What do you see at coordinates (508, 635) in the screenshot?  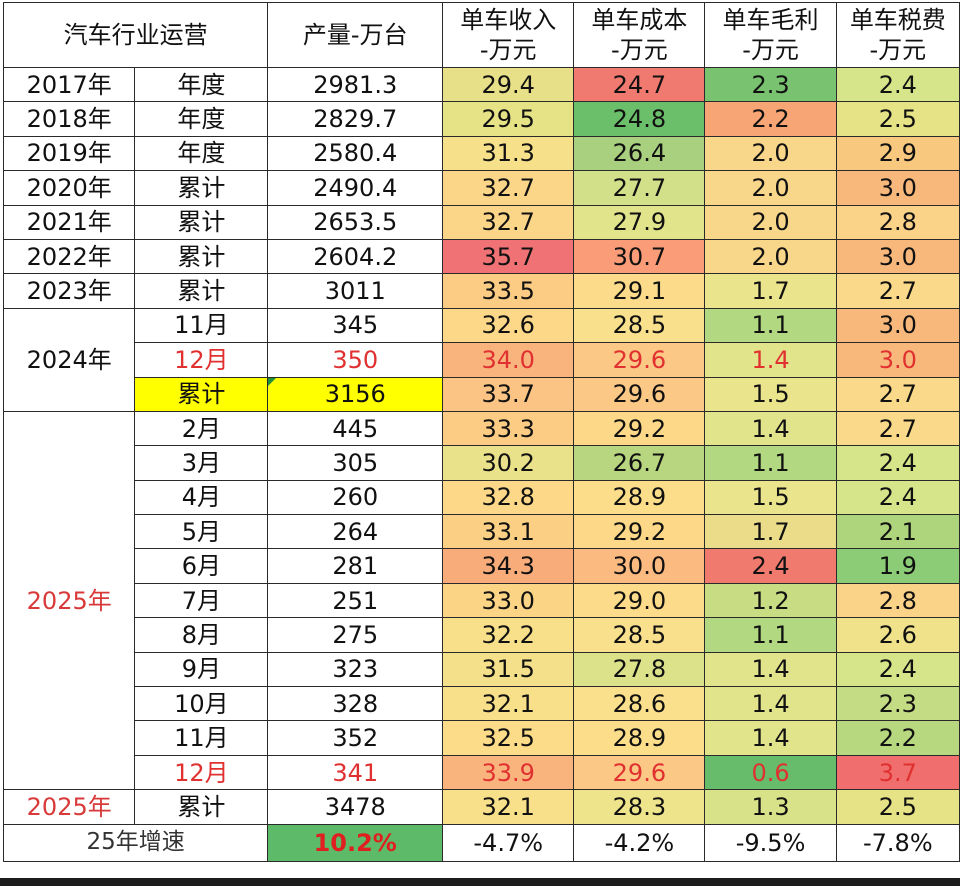 I see `revenue-cell: 32.2` at bounding box center [508, 635].